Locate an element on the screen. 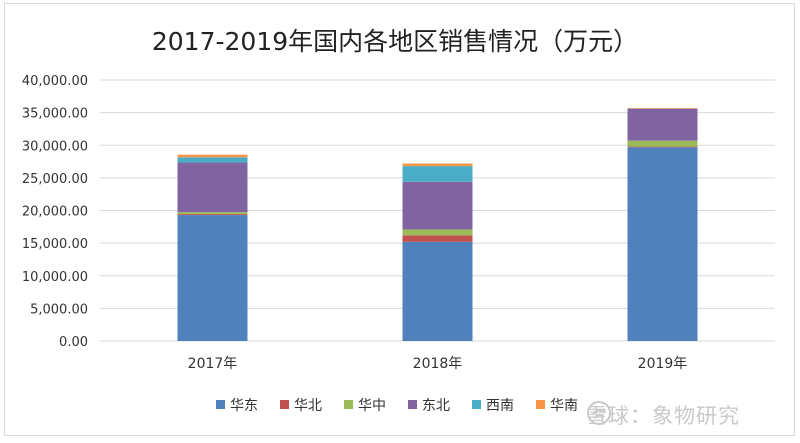 This screenshot has width=800, height=443. watermark-text: 雪球：象物研究 is located at coordinates (663, 416).